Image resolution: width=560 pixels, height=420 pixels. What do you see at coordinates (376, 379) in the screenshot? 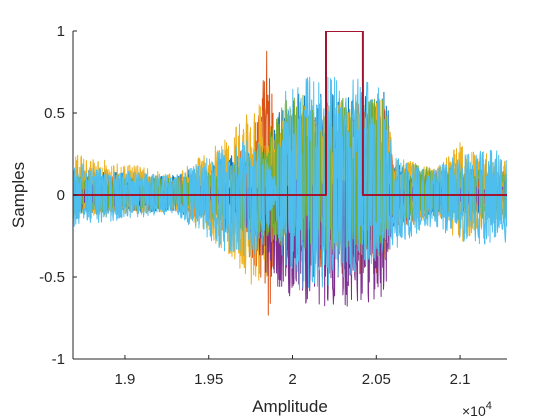
I see `x-tick-label: 2.05` at bounding box center [376, 379].